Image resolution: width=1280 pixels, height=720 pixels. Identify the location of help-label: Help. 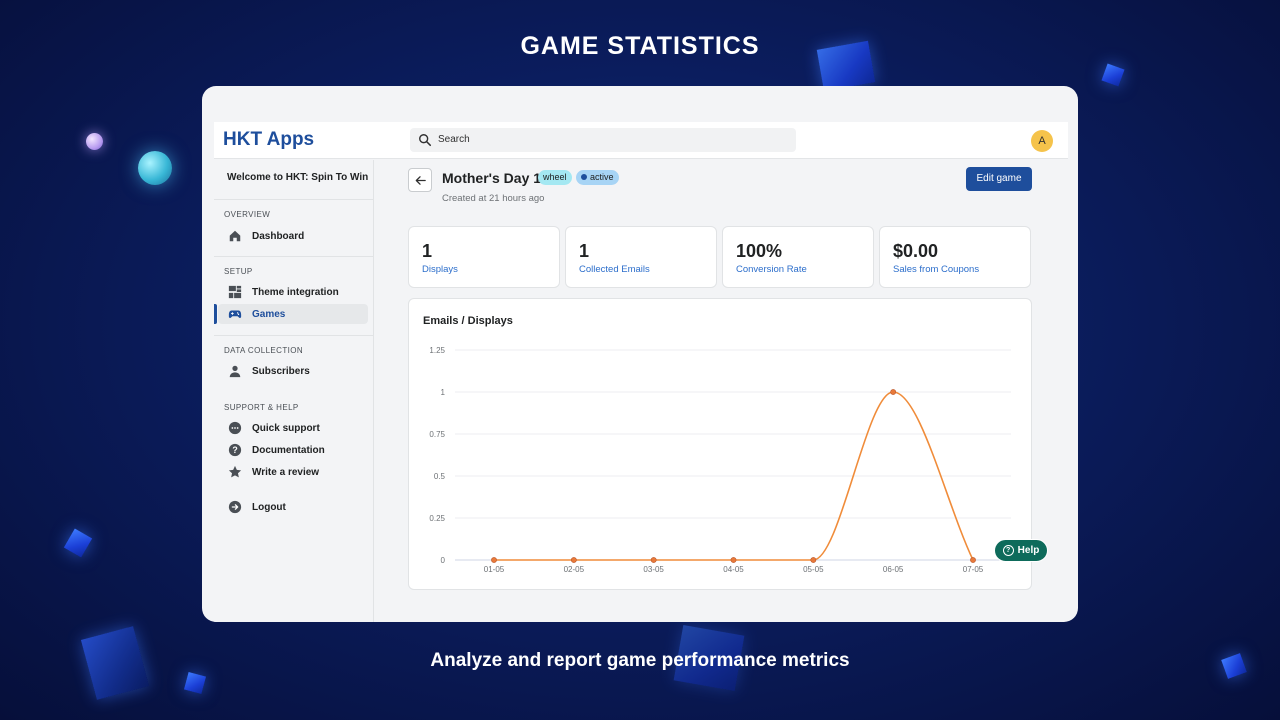
(1028, 551).